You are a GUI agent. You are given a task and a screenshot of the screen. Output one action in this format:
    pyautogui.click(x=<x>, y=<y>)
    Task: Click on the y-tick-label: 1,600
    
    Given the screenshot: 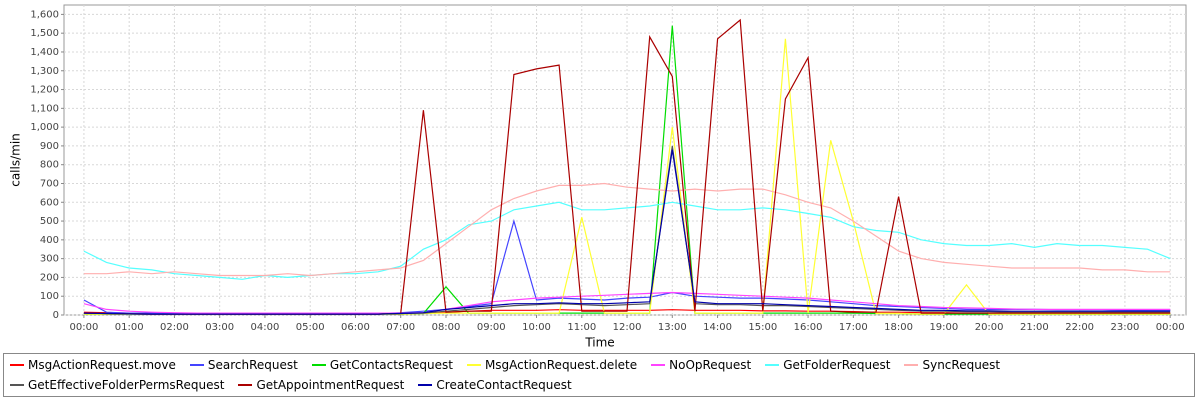 What is the action you would take?
    pyautogui.click(x=44, y=14)
    